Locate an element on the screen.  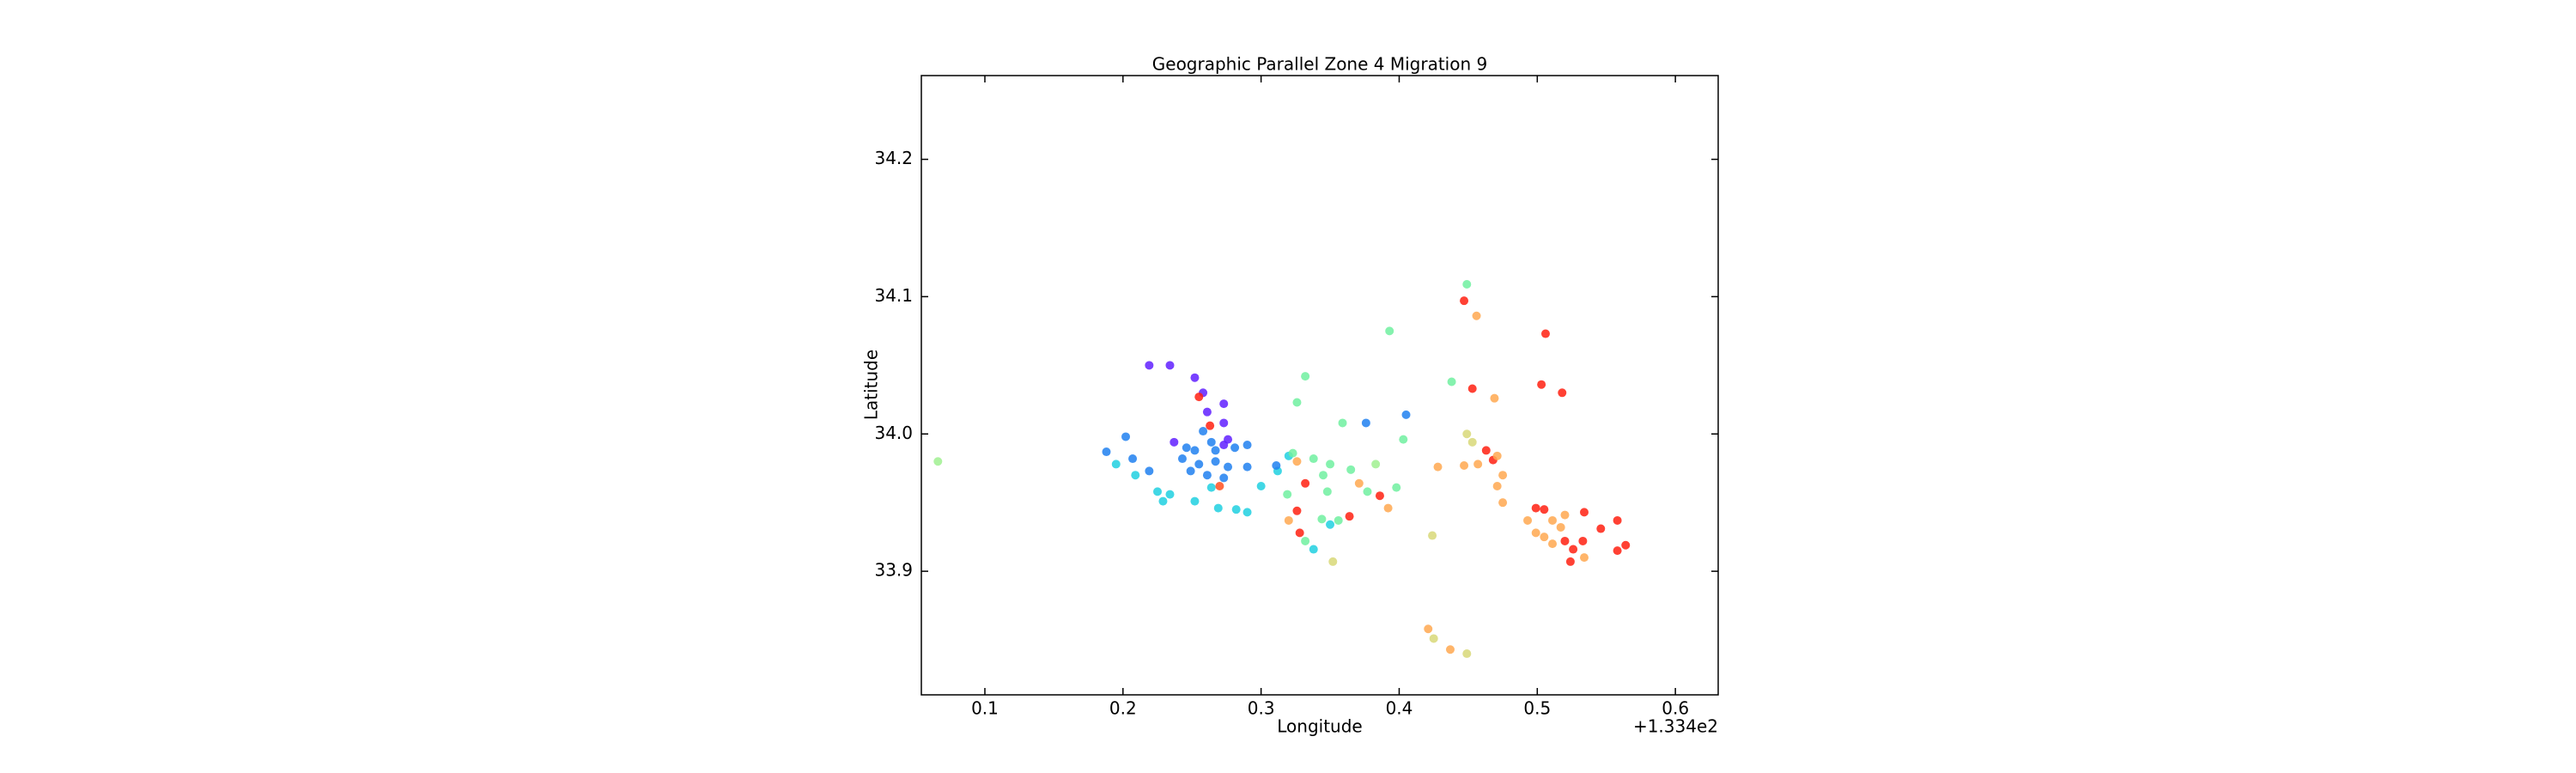
x-tick-label: 0.1 is located at coordinates (985, 708).